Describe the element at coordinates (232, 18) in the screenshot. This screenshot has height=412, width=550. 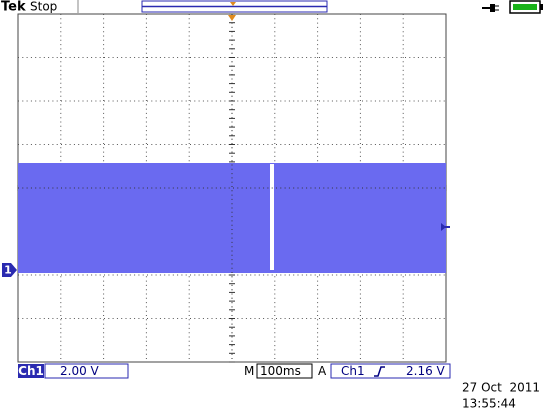
I see `trigger-position` at that location.